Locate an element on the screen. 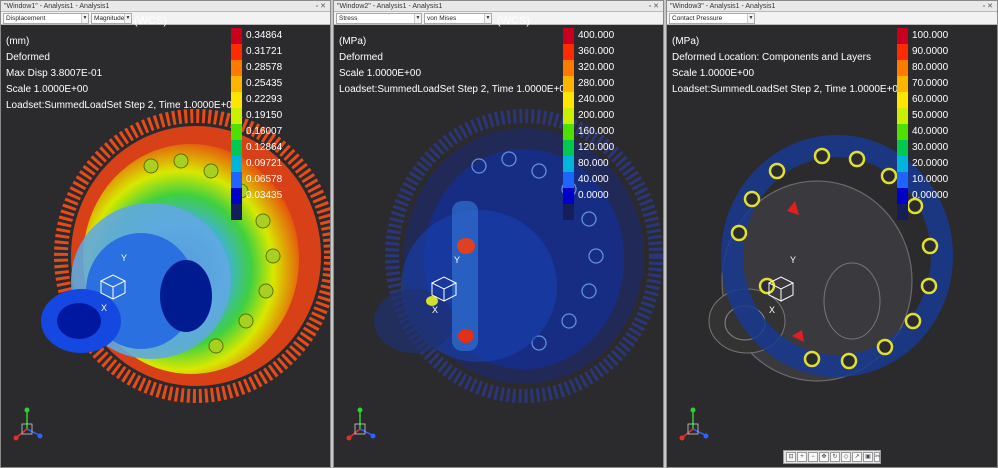 This screenshot has height=468, width=998. legend-value: 0.03435 is located at coordinates (264, 195).